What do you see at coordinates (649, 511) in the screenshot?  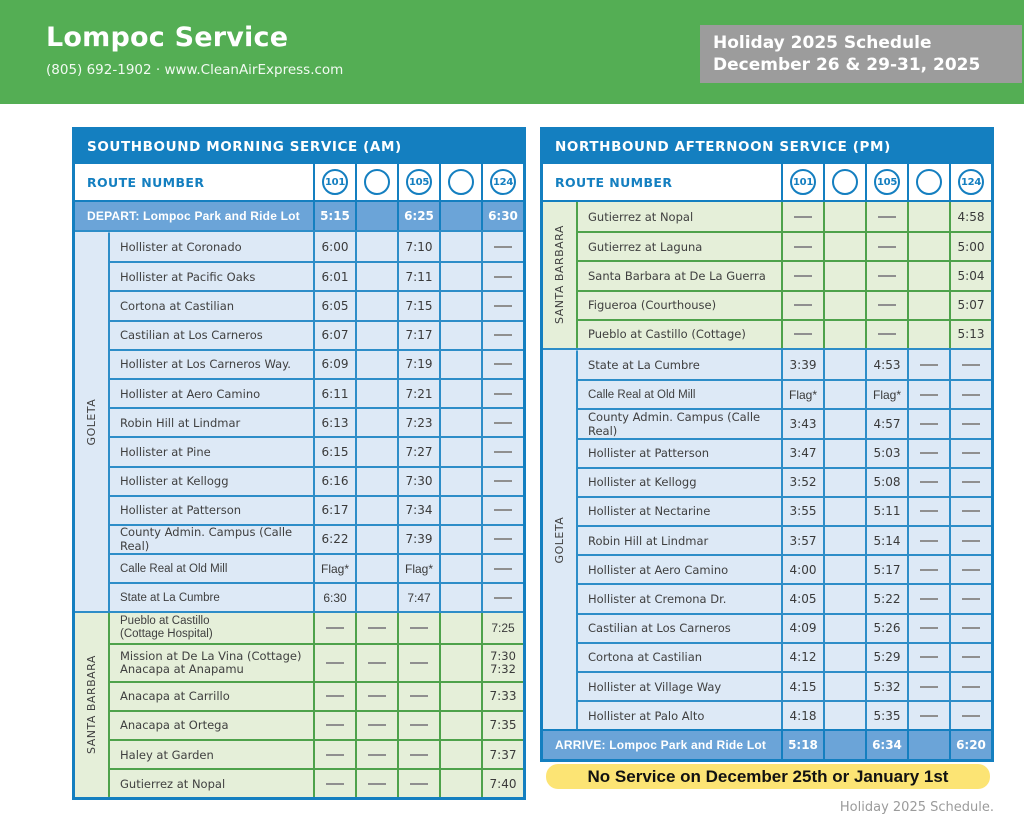 I see `stop-name: Hollister at Nectarine` at bounding box center [649, 511].